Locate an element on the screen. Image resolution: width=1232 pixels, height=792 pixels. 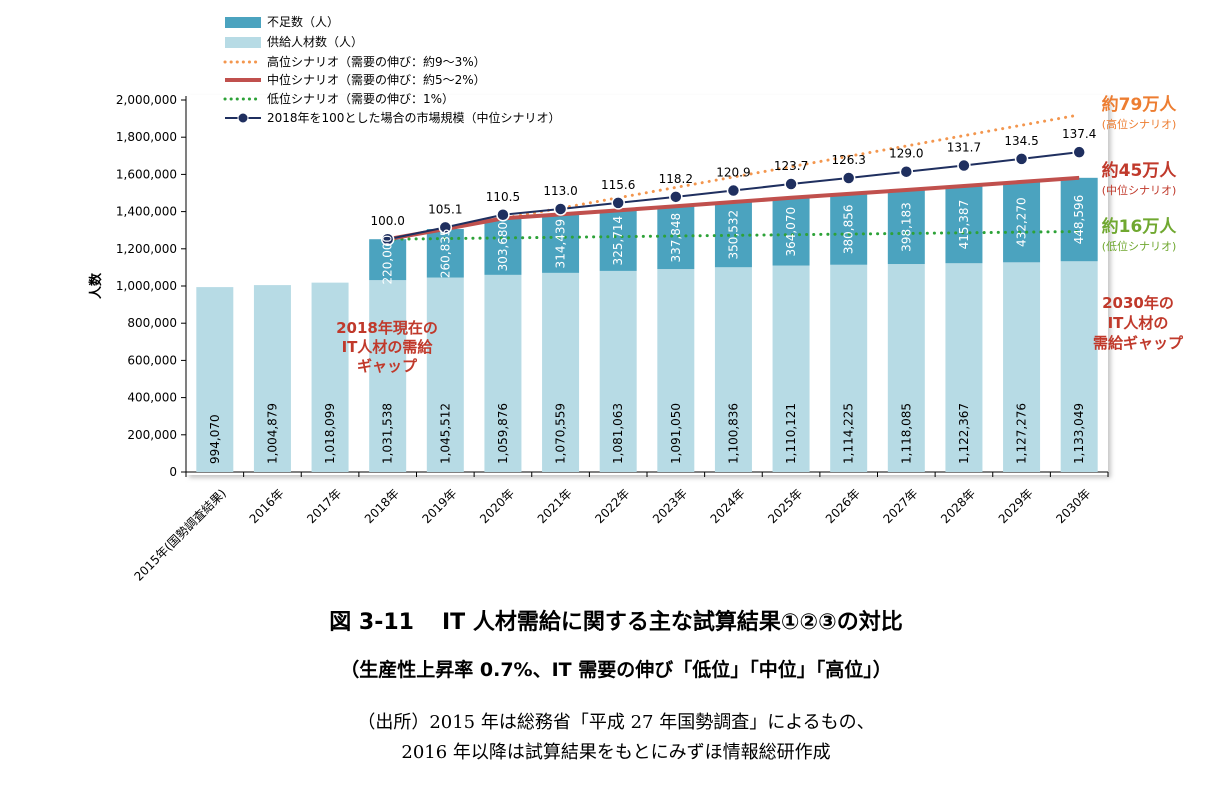
x-tick-label: 2015年(国勢調査結果) is located at coordinates (180, 535).